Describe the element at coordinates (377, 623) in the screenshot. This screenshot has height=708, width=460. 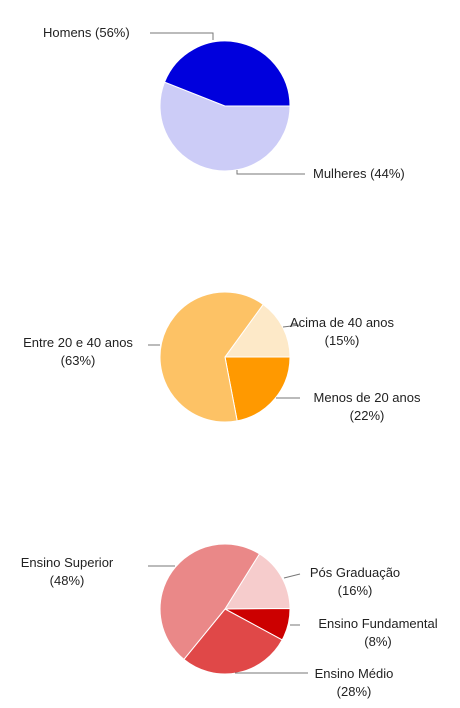
I see `slice-label: Ensino Fundamental` at that location.